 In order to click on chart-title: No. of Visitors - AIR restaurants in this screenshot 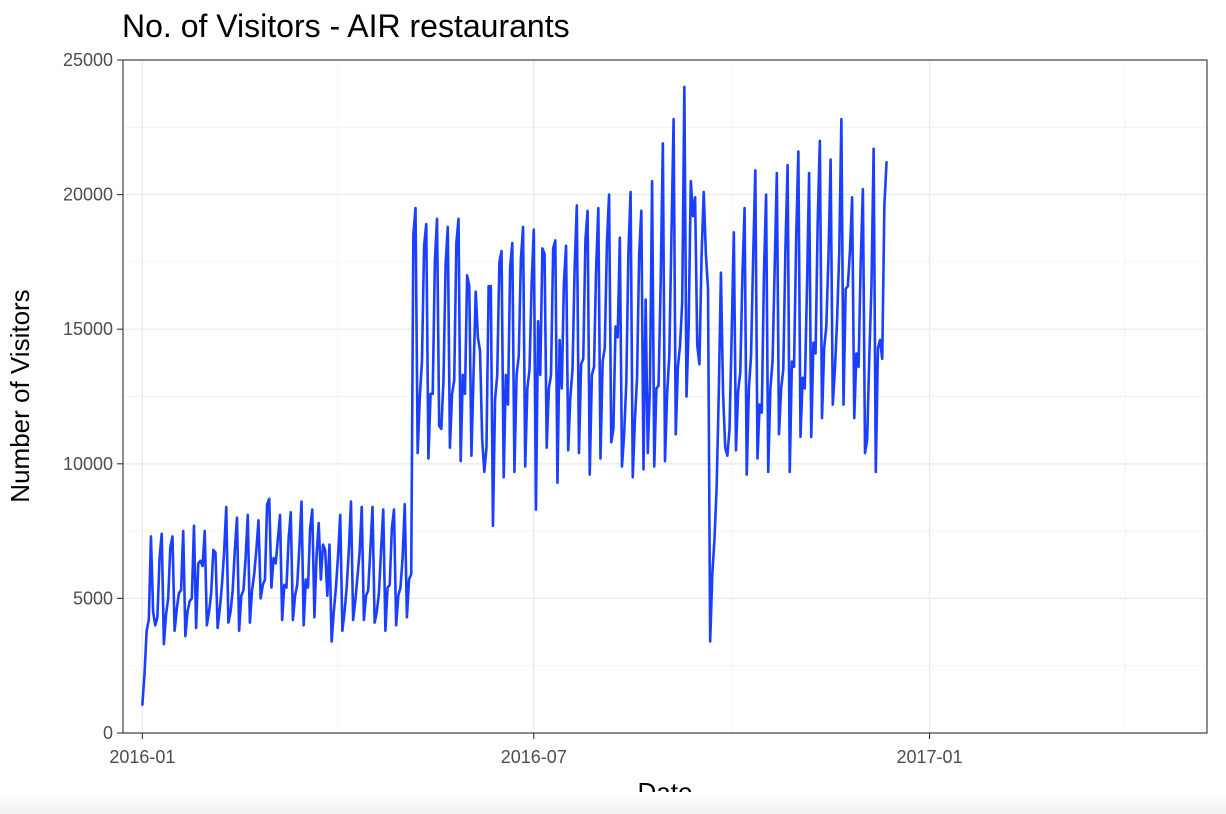, I will do `click(346, 26)`.